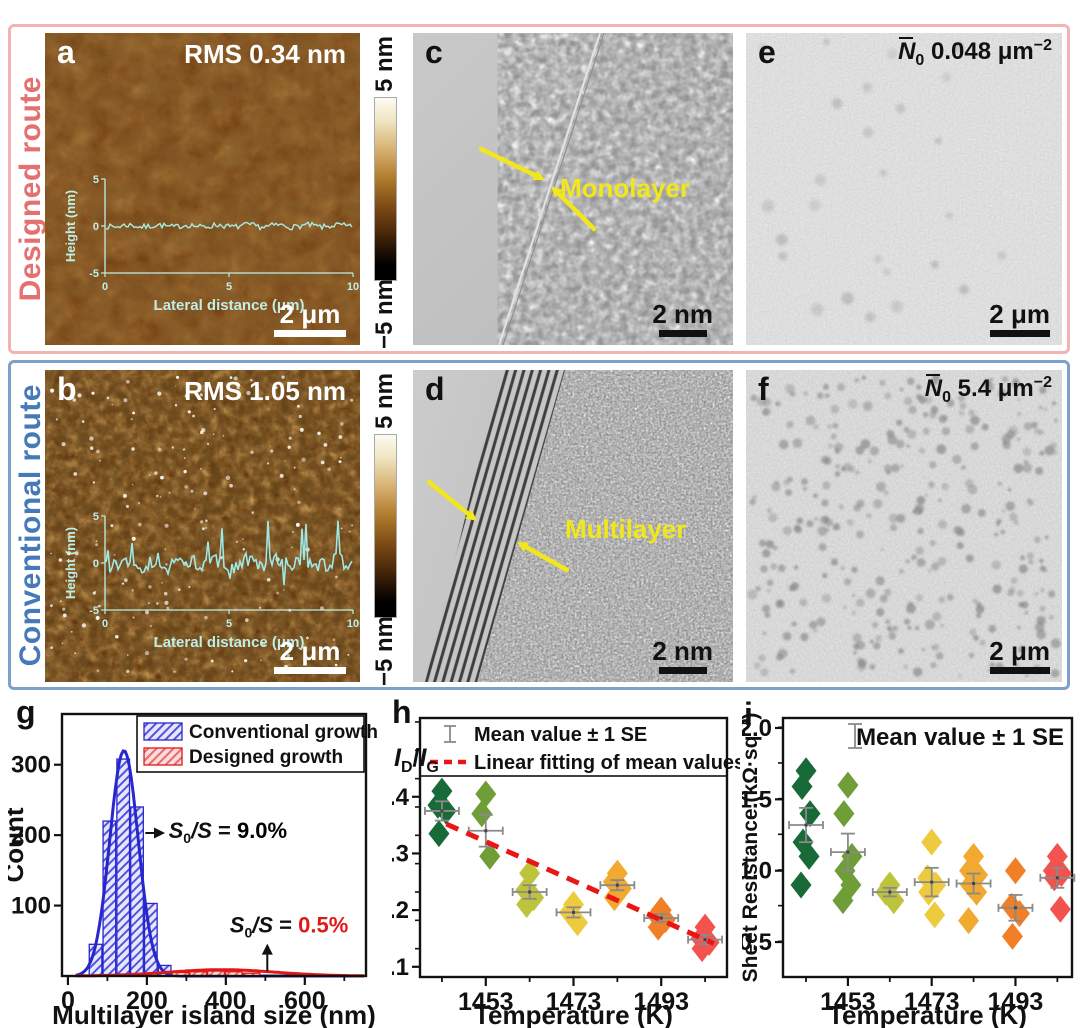 Image resolution: width=1080 pixels, height=1028 pixels. I want to click on tem-texture-d, so click(573, 526).